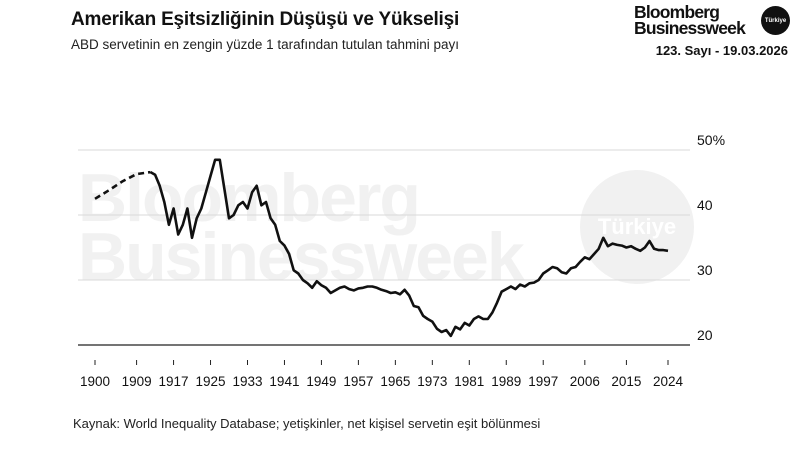 The image size is (800, 450). I want to click on x-tick-label: 1909, so click(137, 381).